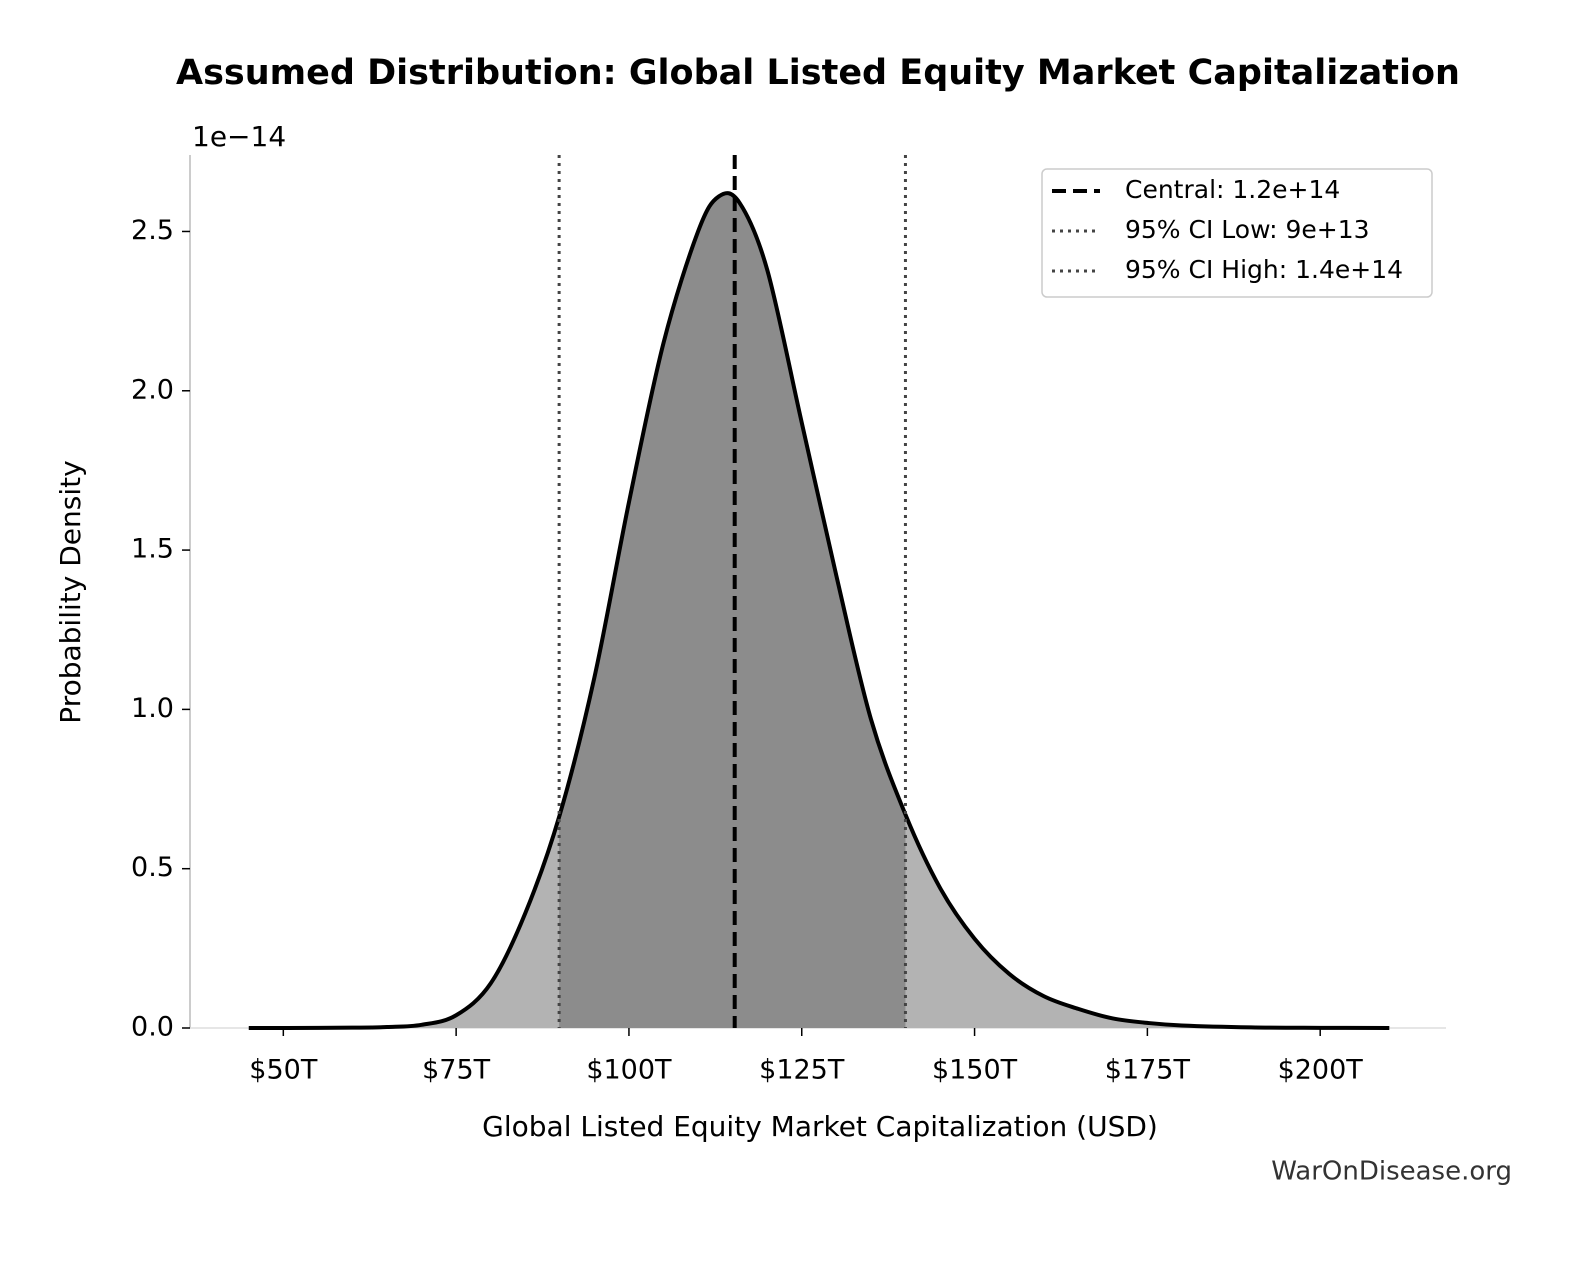 This screenshot has height=1266, width=1593. What do you see at coordinates (802, 1070) in the screenshot?
I see `x-tick-label: $125T` at bounding box center [802, 1070].